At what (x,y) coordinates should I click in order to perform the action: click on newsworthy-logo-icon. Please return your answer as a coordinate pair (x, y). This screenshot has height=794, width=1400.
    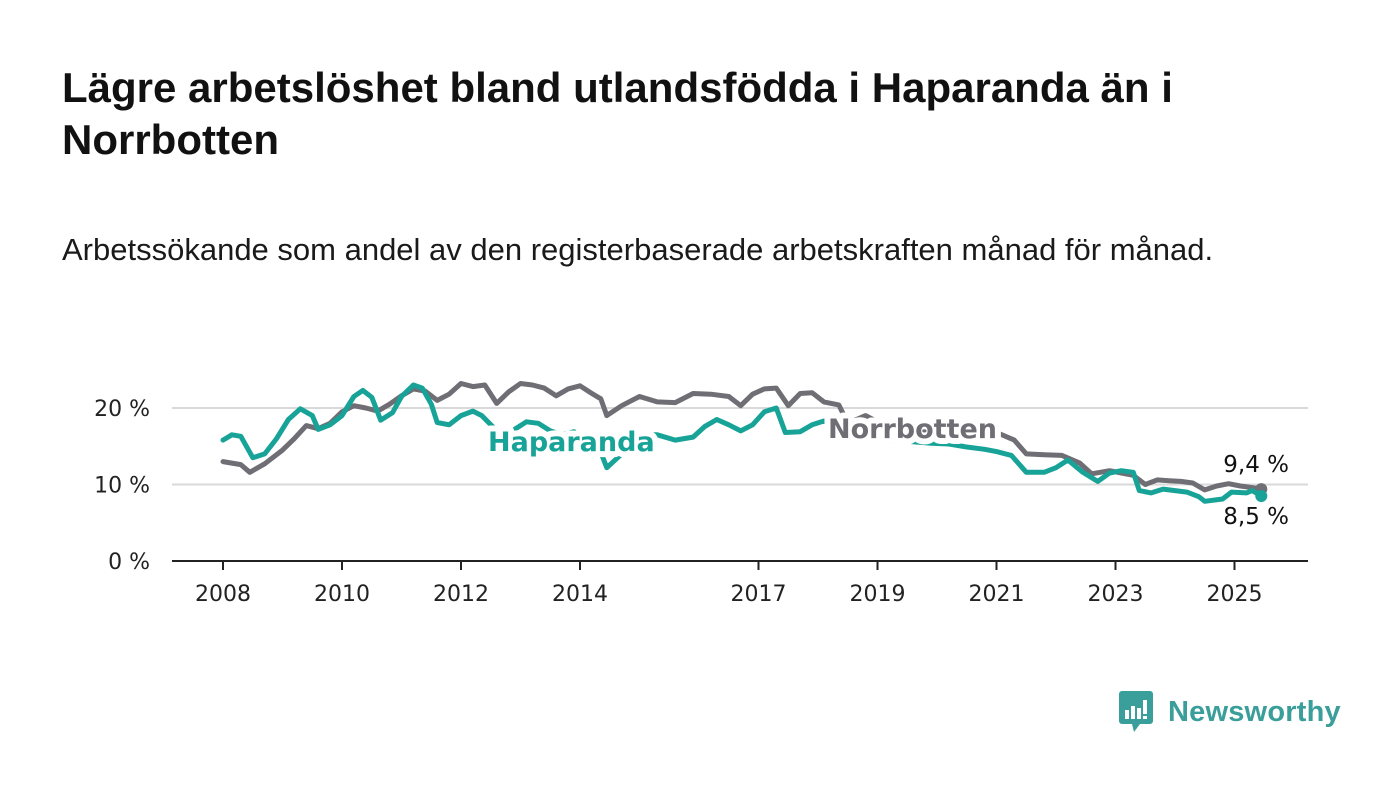
    Looking at the image, I should click on (1136, 711).